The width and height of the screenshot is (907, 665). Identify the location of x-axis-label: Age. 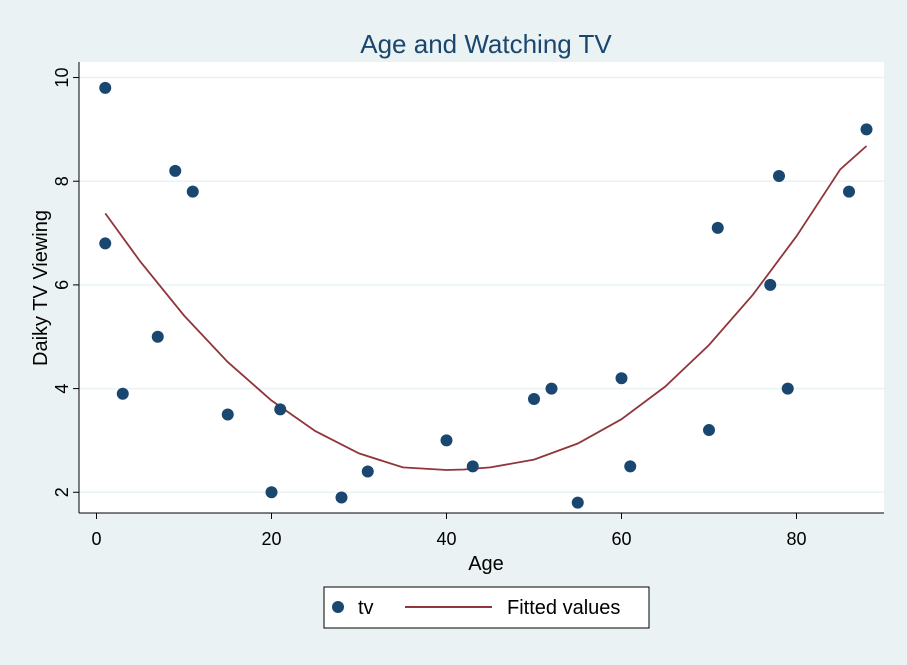
(486, 564).